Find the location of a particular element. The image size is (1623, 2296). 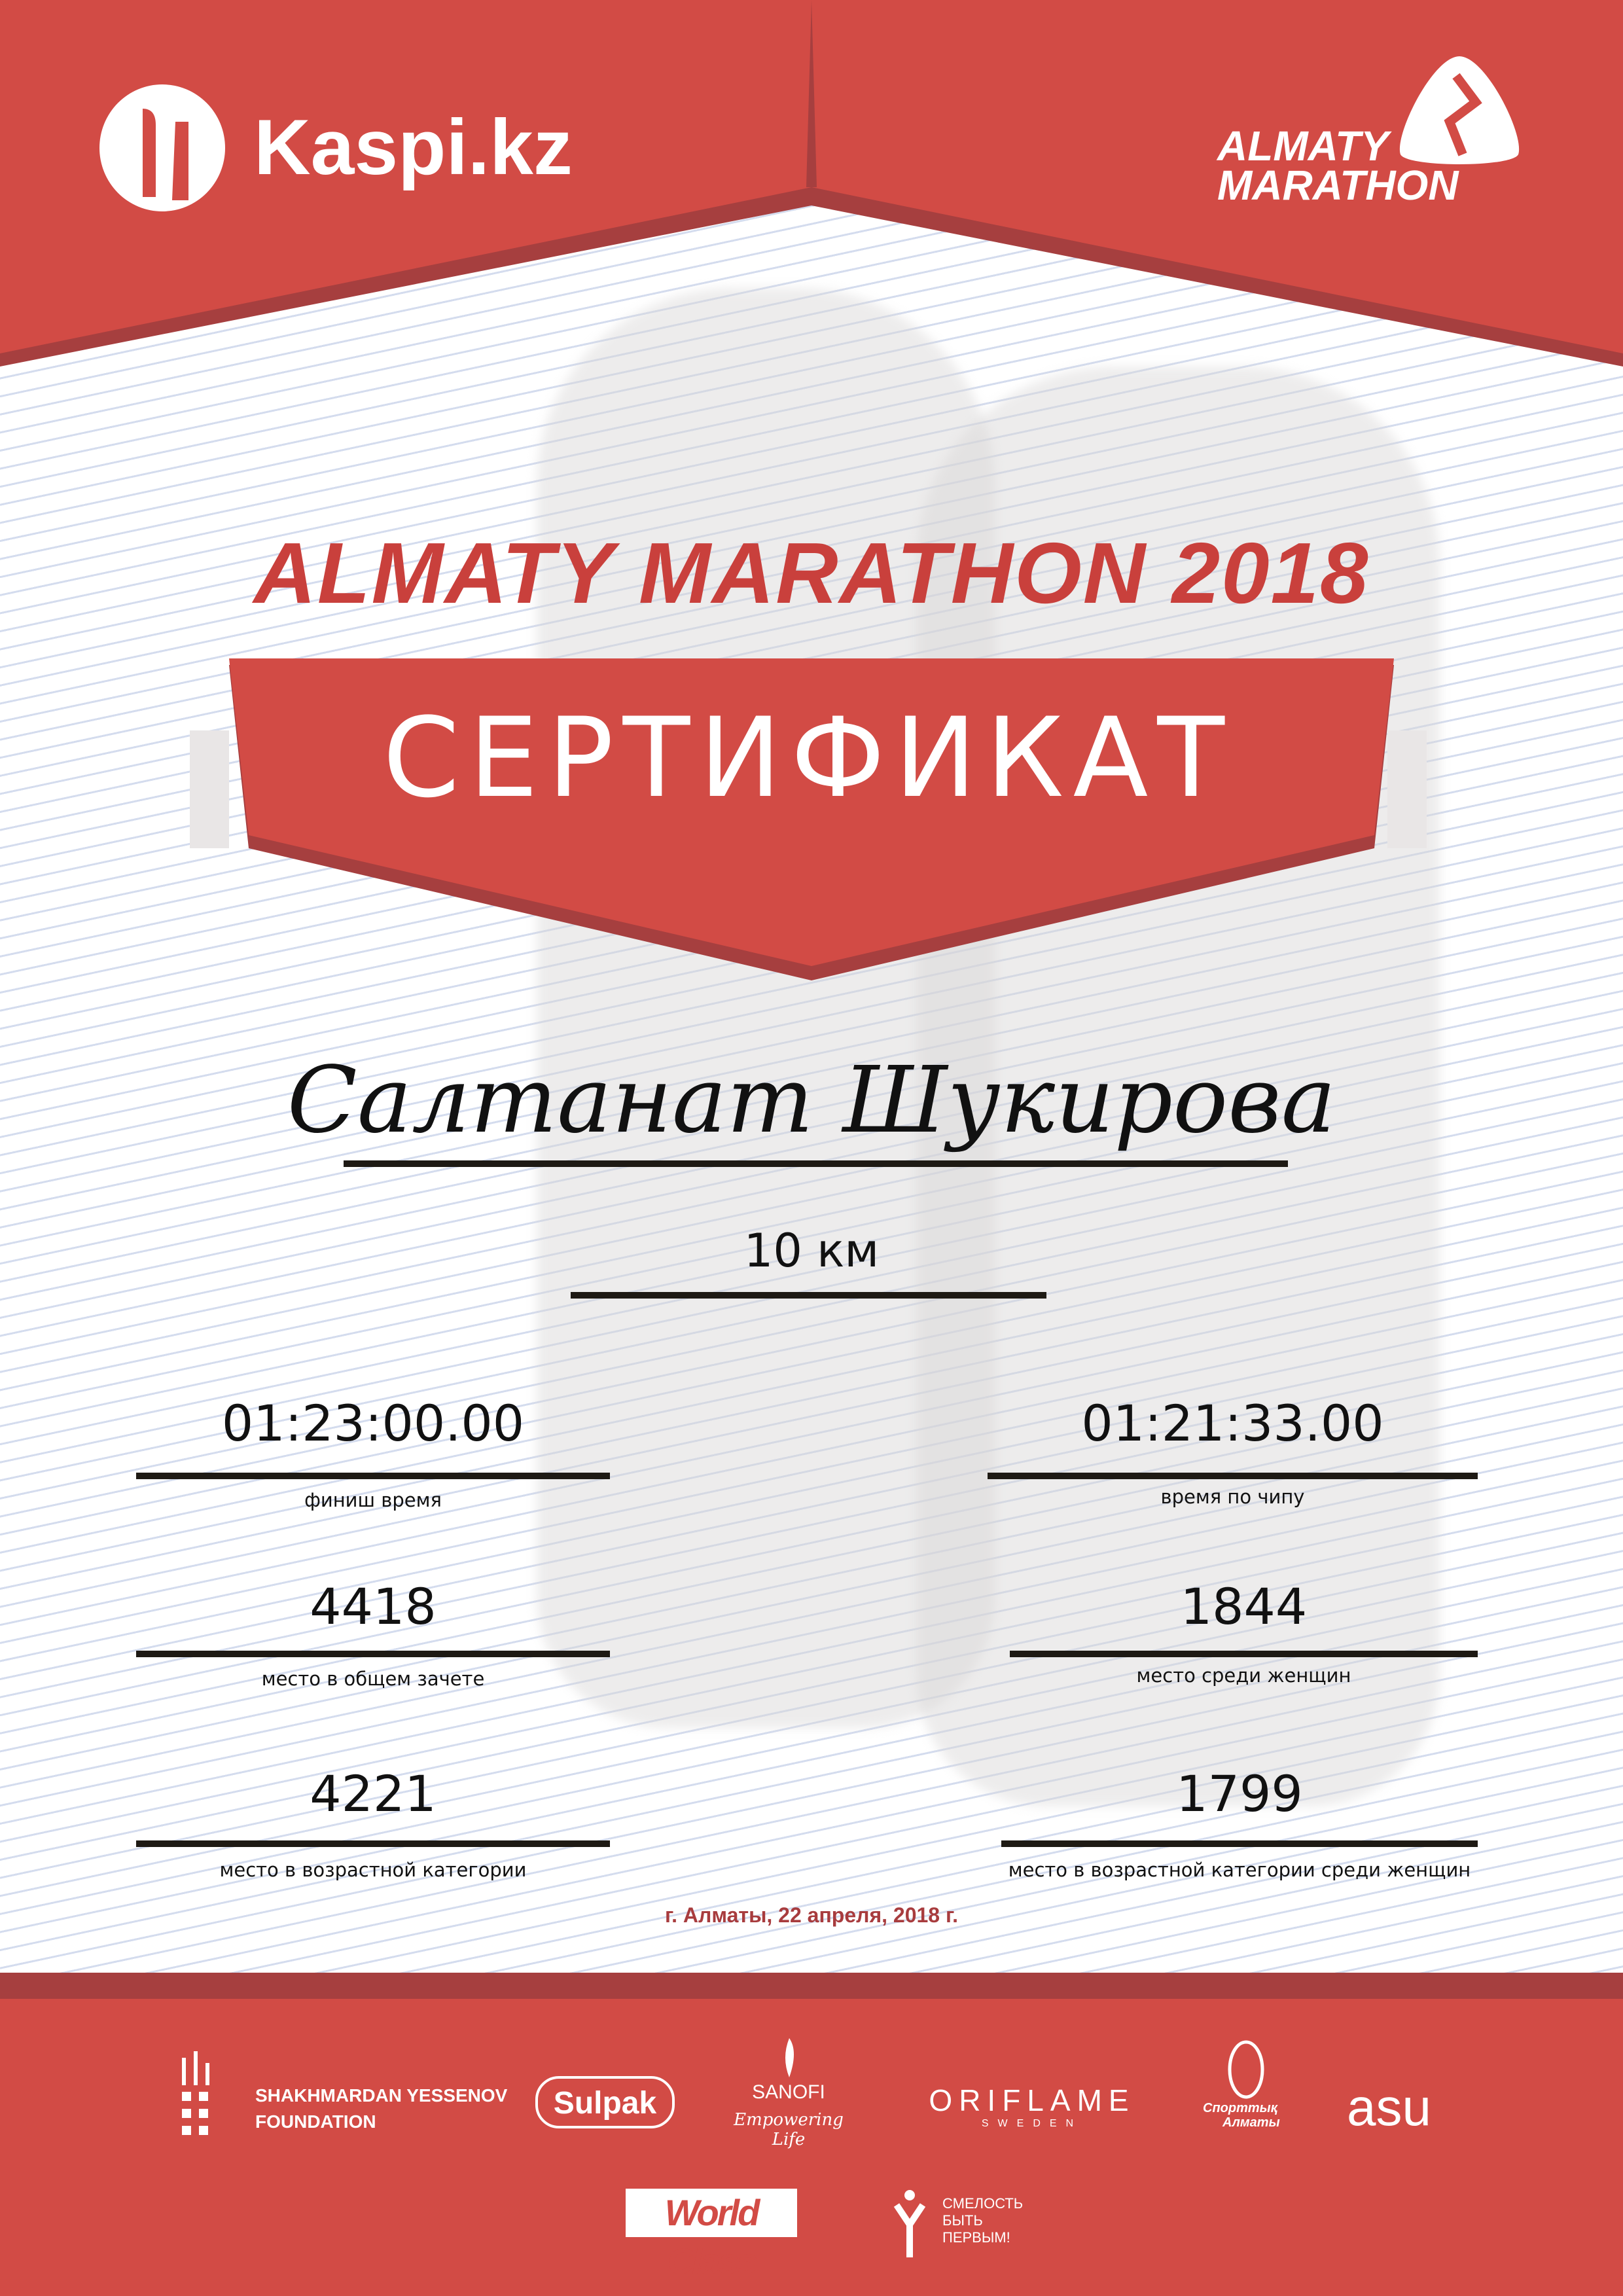

almaty-marathon-logo: ALMATY MARATHON is located at coordinates (1374, 134).